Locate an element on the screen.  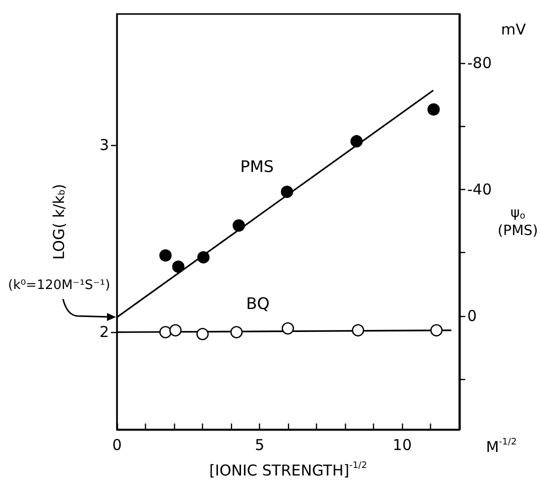
y-tick-label: 3 is located at coordinates (104, 145).